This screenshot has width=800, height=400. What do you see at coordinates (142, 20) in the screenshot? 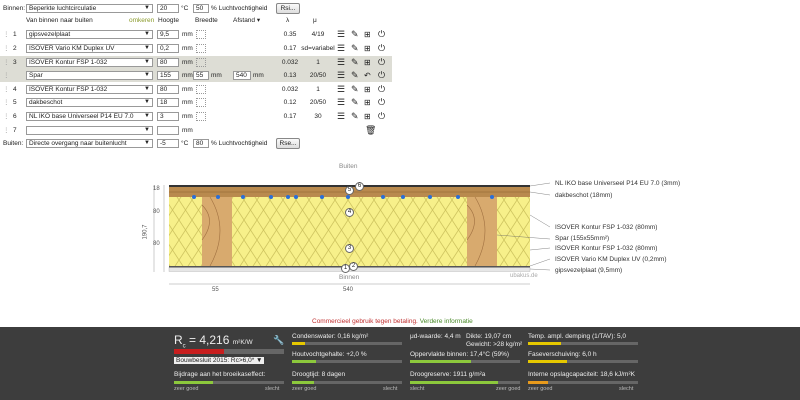
I see `reverse-link: omkeren` at bounding box center [142, 20].